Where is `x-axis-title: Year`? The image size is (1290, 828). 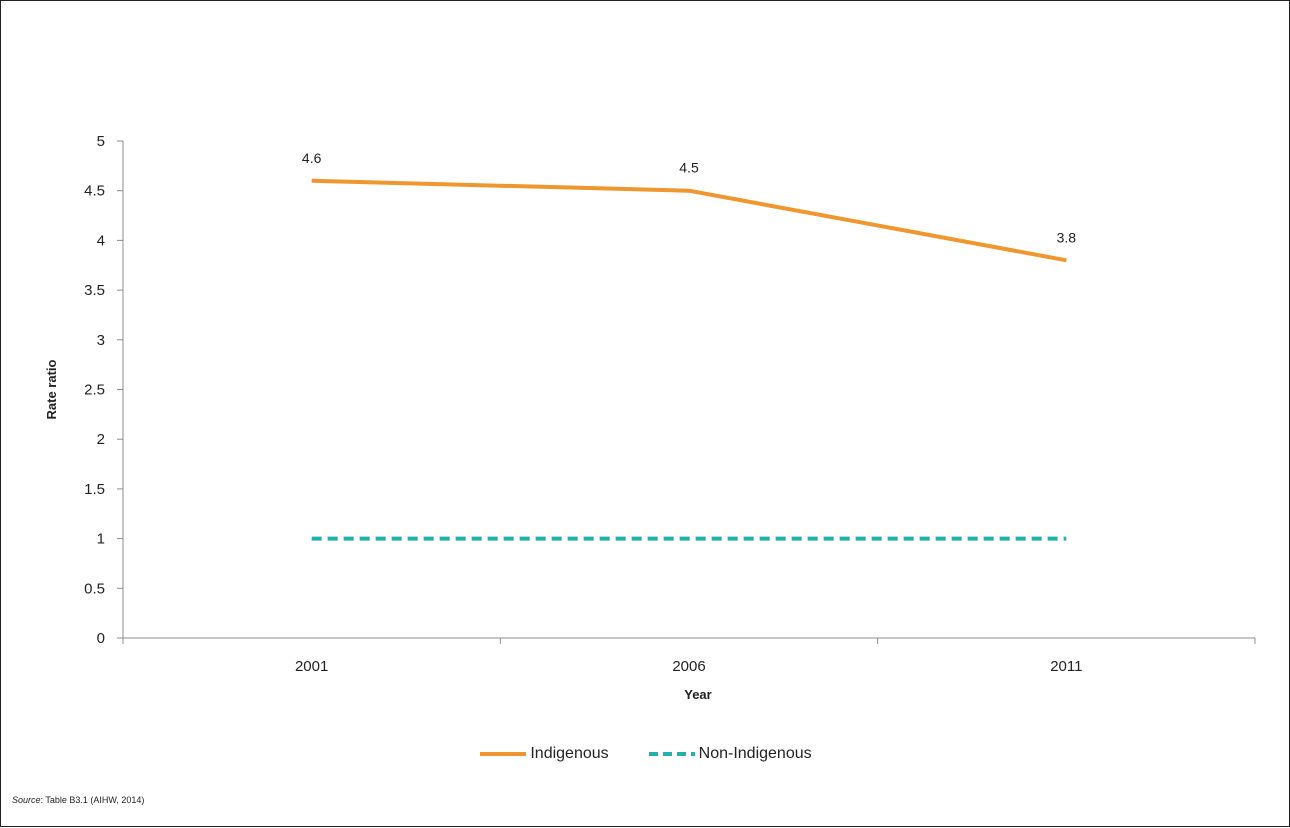
x-axis-title: Year is located at coordinates (697, 694).